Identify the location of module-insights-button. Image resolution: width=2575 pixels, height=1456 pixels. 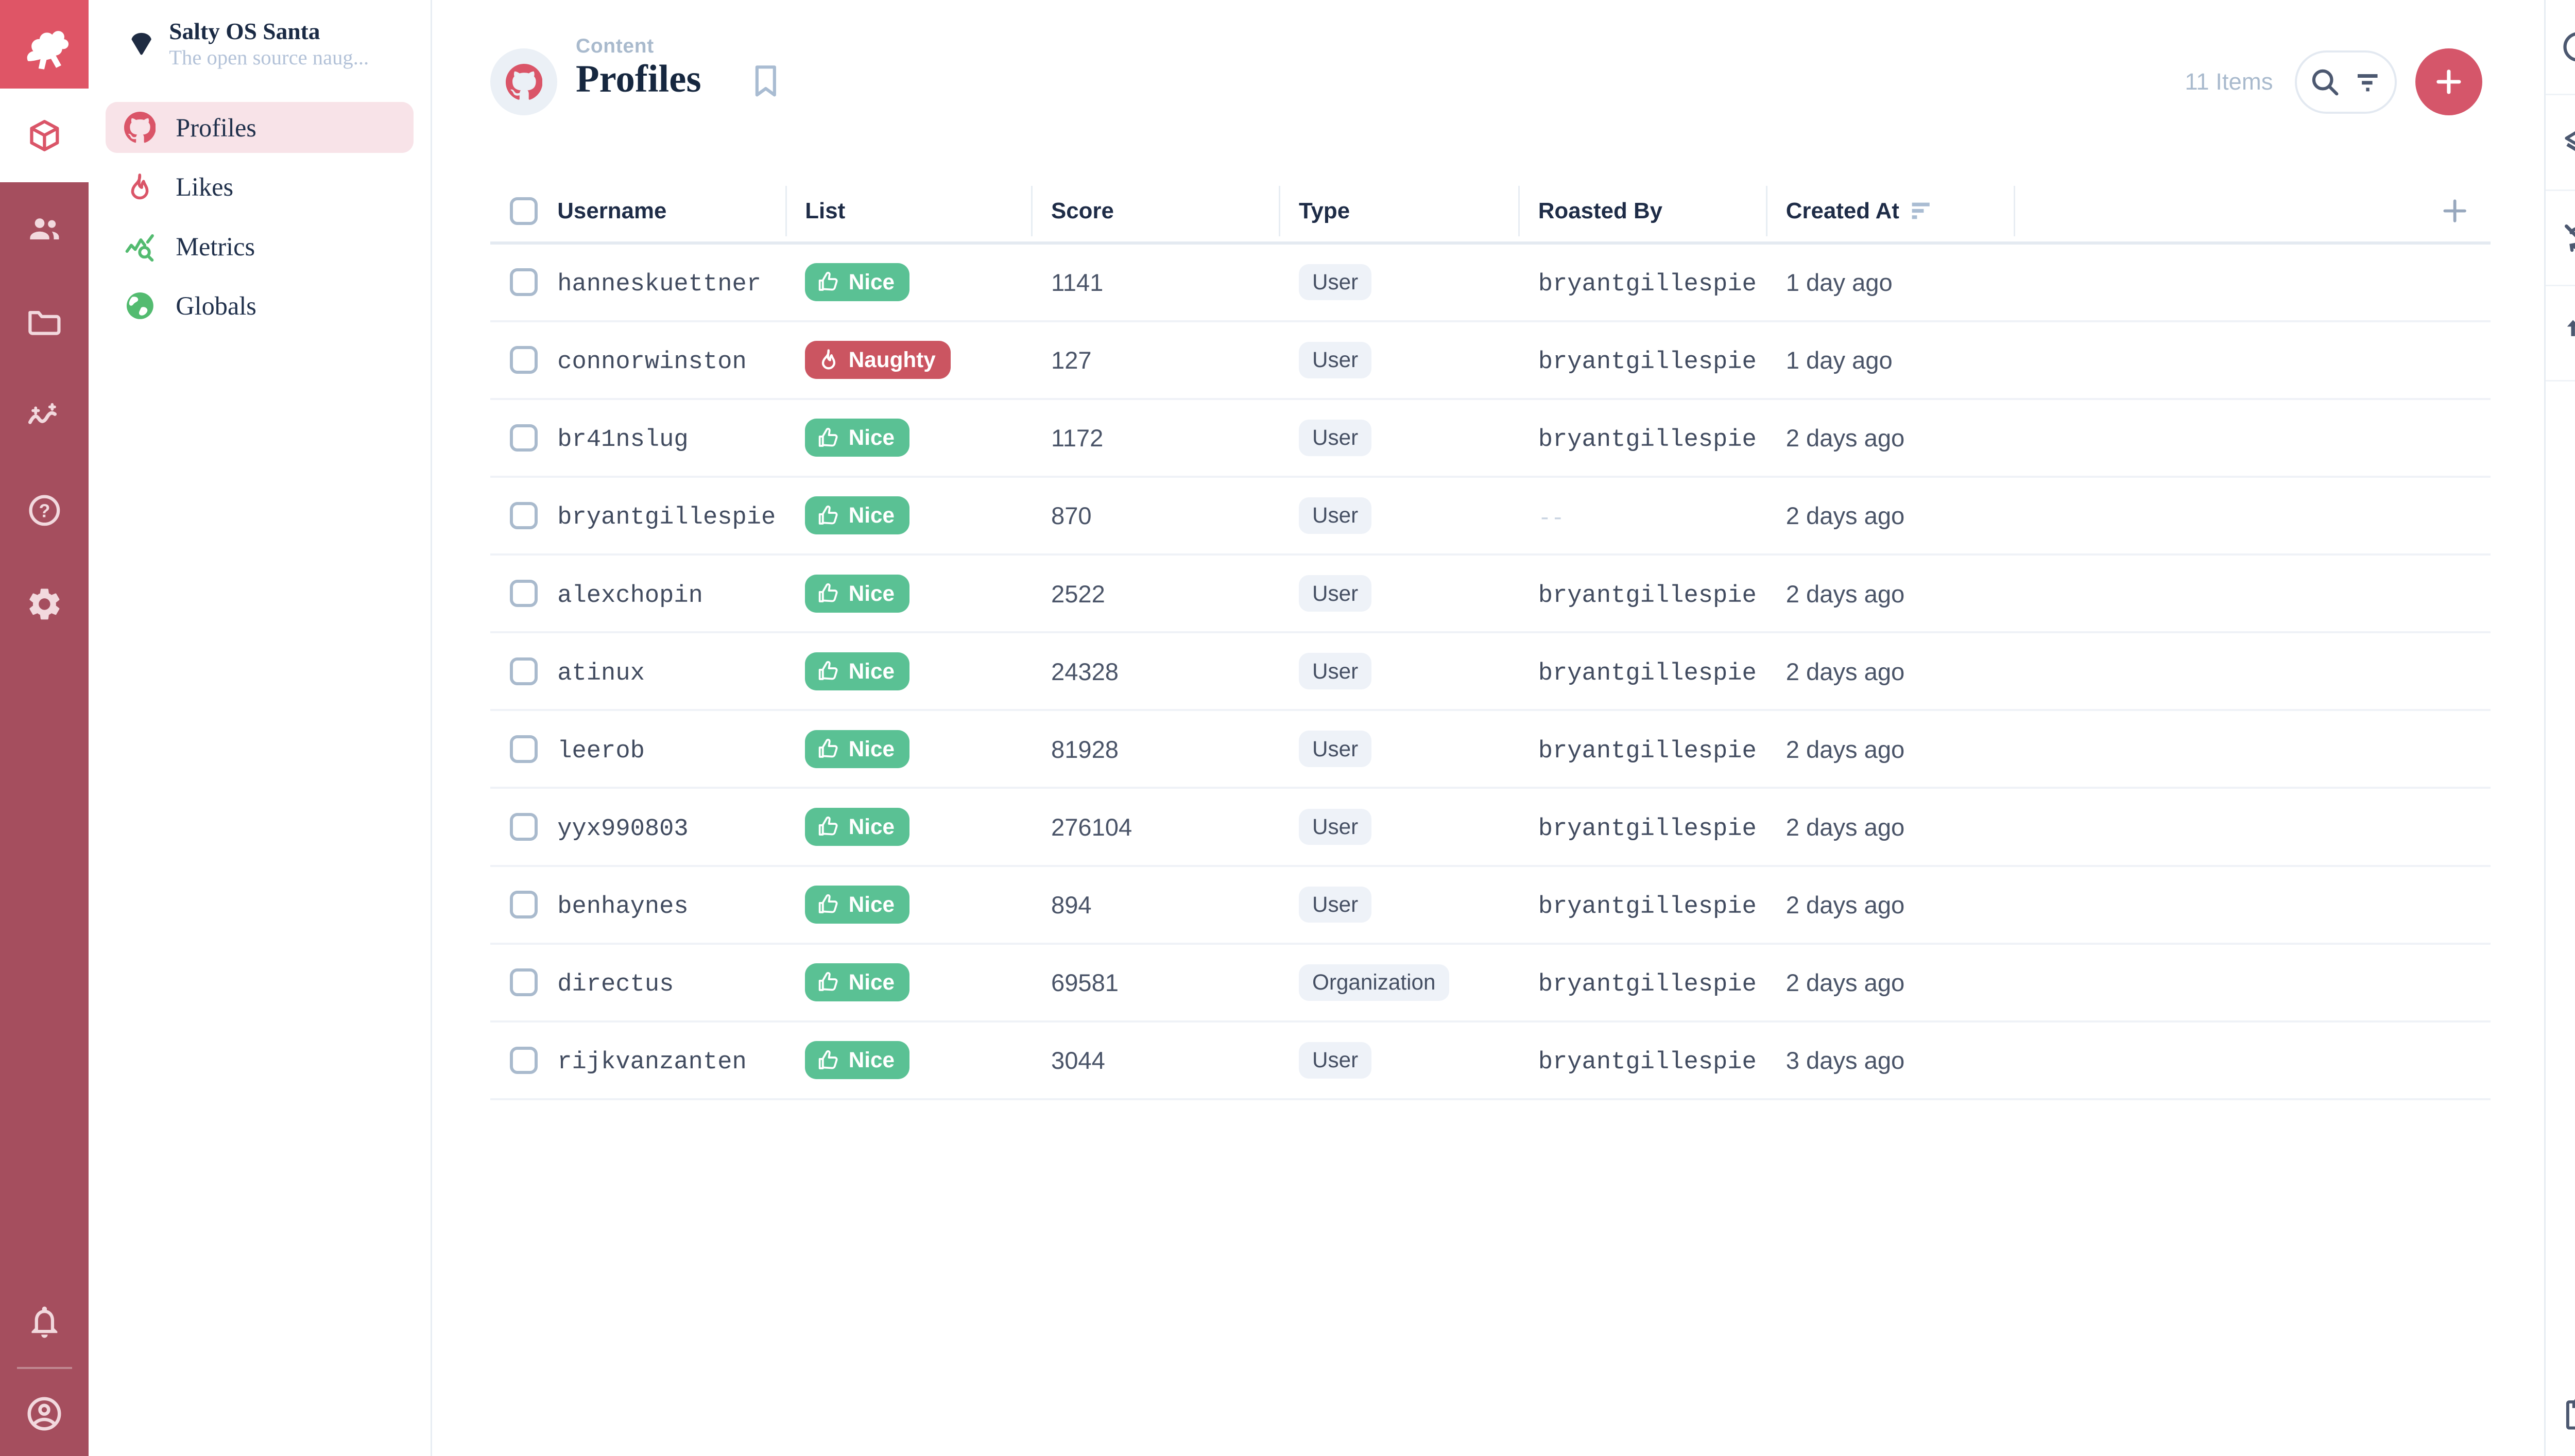
(44, 416).